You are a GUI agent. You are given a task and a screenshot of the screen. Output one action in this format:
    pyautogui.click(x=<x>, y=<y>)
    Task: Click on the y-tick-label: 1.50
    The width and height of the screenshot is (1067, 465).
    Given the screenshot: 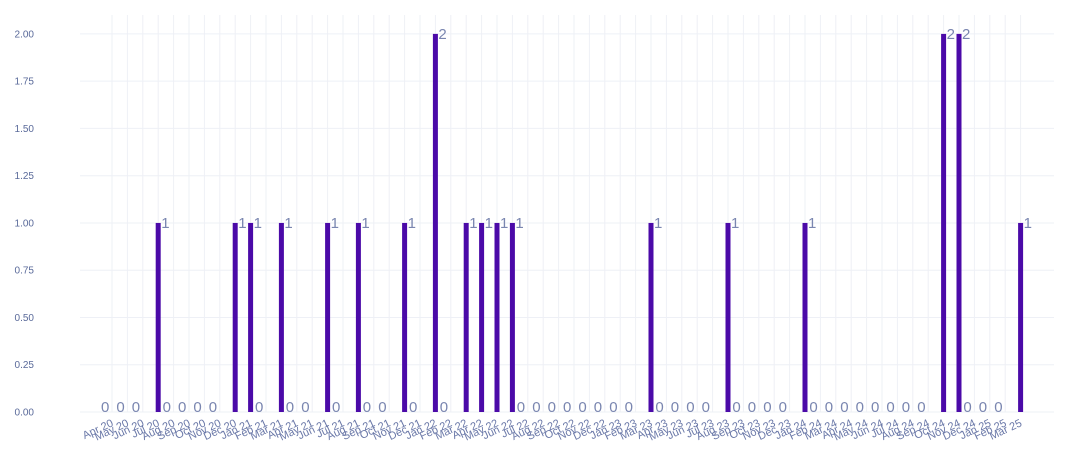 What is the action you would take?
    pyautogui.click(x=25, y=129)
    